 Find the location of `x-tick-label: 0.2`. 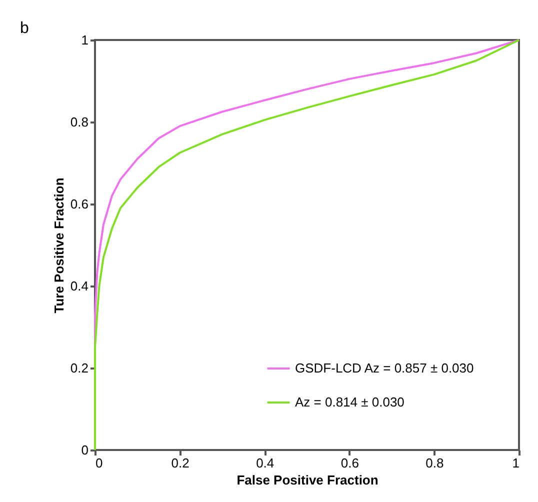

x-tick-label: 0.2 is located at coordinates (180, 463).